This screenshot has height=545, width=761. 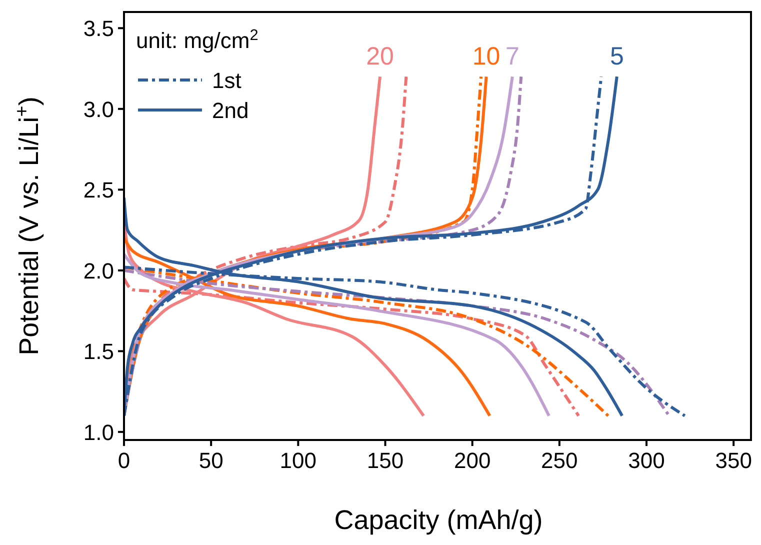 I want to click on x-tick-label: 150, so click(x=385, y=460).